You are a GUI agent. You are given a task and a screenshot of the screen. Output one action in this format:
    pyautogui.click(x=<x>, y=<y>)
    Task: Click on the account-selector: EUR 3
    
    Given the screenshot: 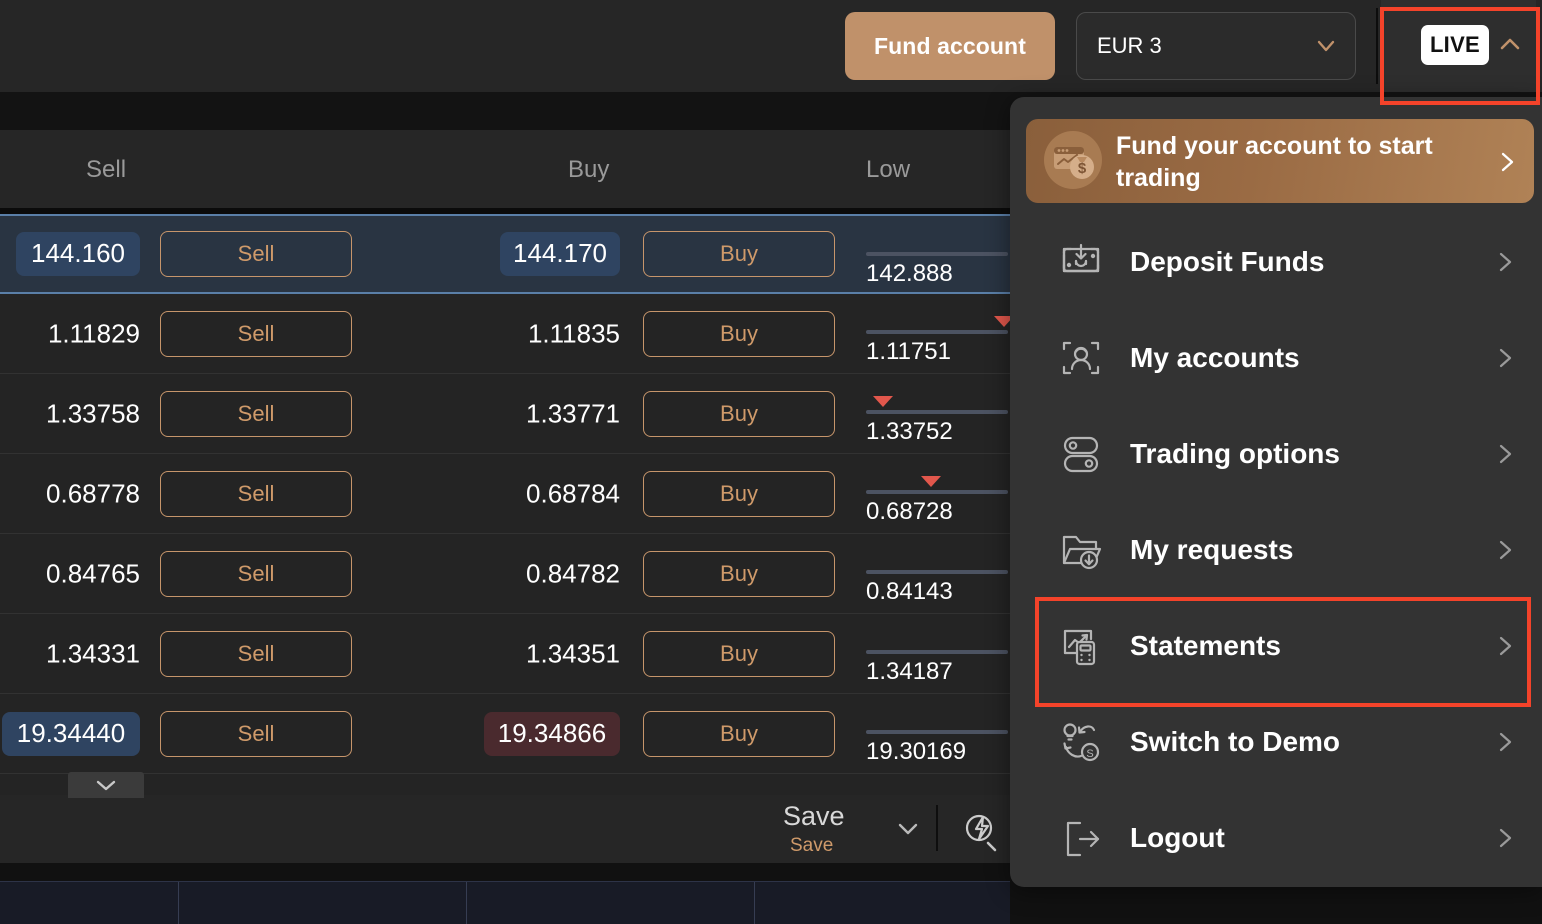 What is the action you would take?
    pyautogui.click(x=1216, y=46)
    